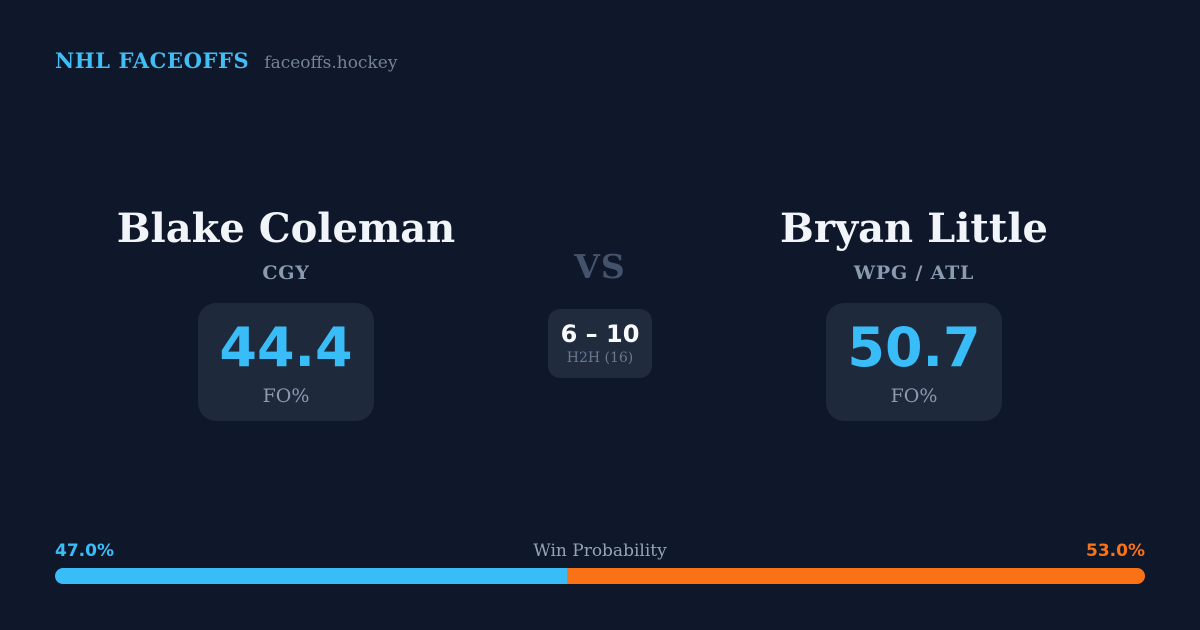 This screenshot has height=630, width=1200. What do you see at coordinates (856, 576) in the screenshot?
I see `win-probability-bar-right-segment` at bounding box center [856, 576].